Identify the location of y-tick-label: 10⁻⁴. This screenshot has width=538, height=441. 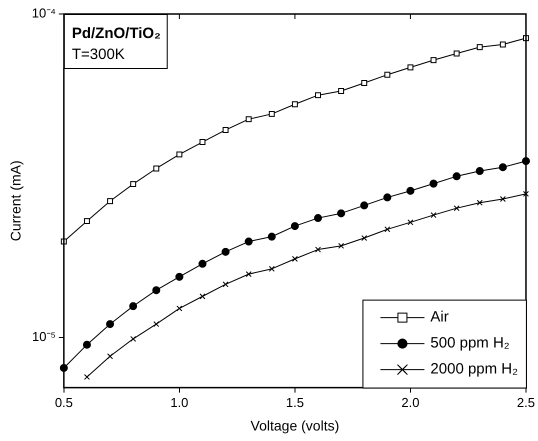
(44, 13).